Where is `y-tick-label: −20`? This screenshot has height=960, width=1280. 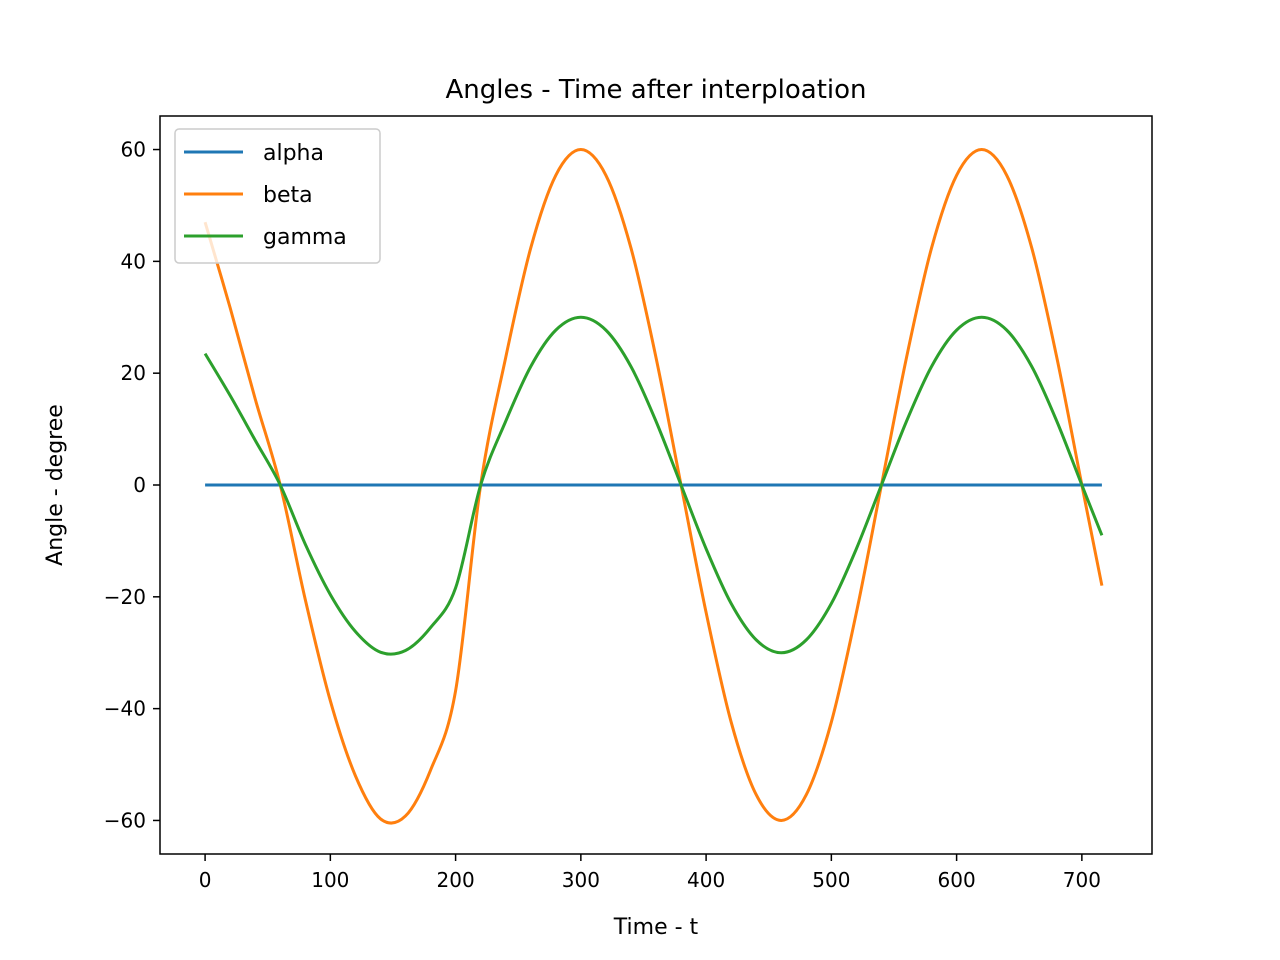
y-tick-label: −20 is located at coordinates (125, 597).